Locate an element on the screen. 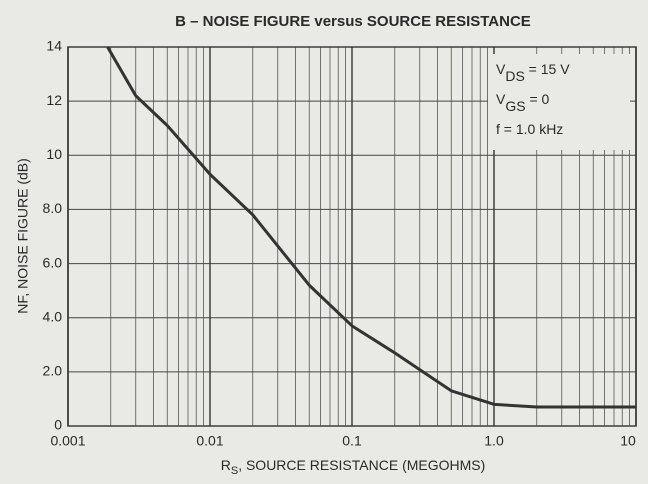 The image size is (648, 484). x-label-main: R is located at coordinates (226, 465).